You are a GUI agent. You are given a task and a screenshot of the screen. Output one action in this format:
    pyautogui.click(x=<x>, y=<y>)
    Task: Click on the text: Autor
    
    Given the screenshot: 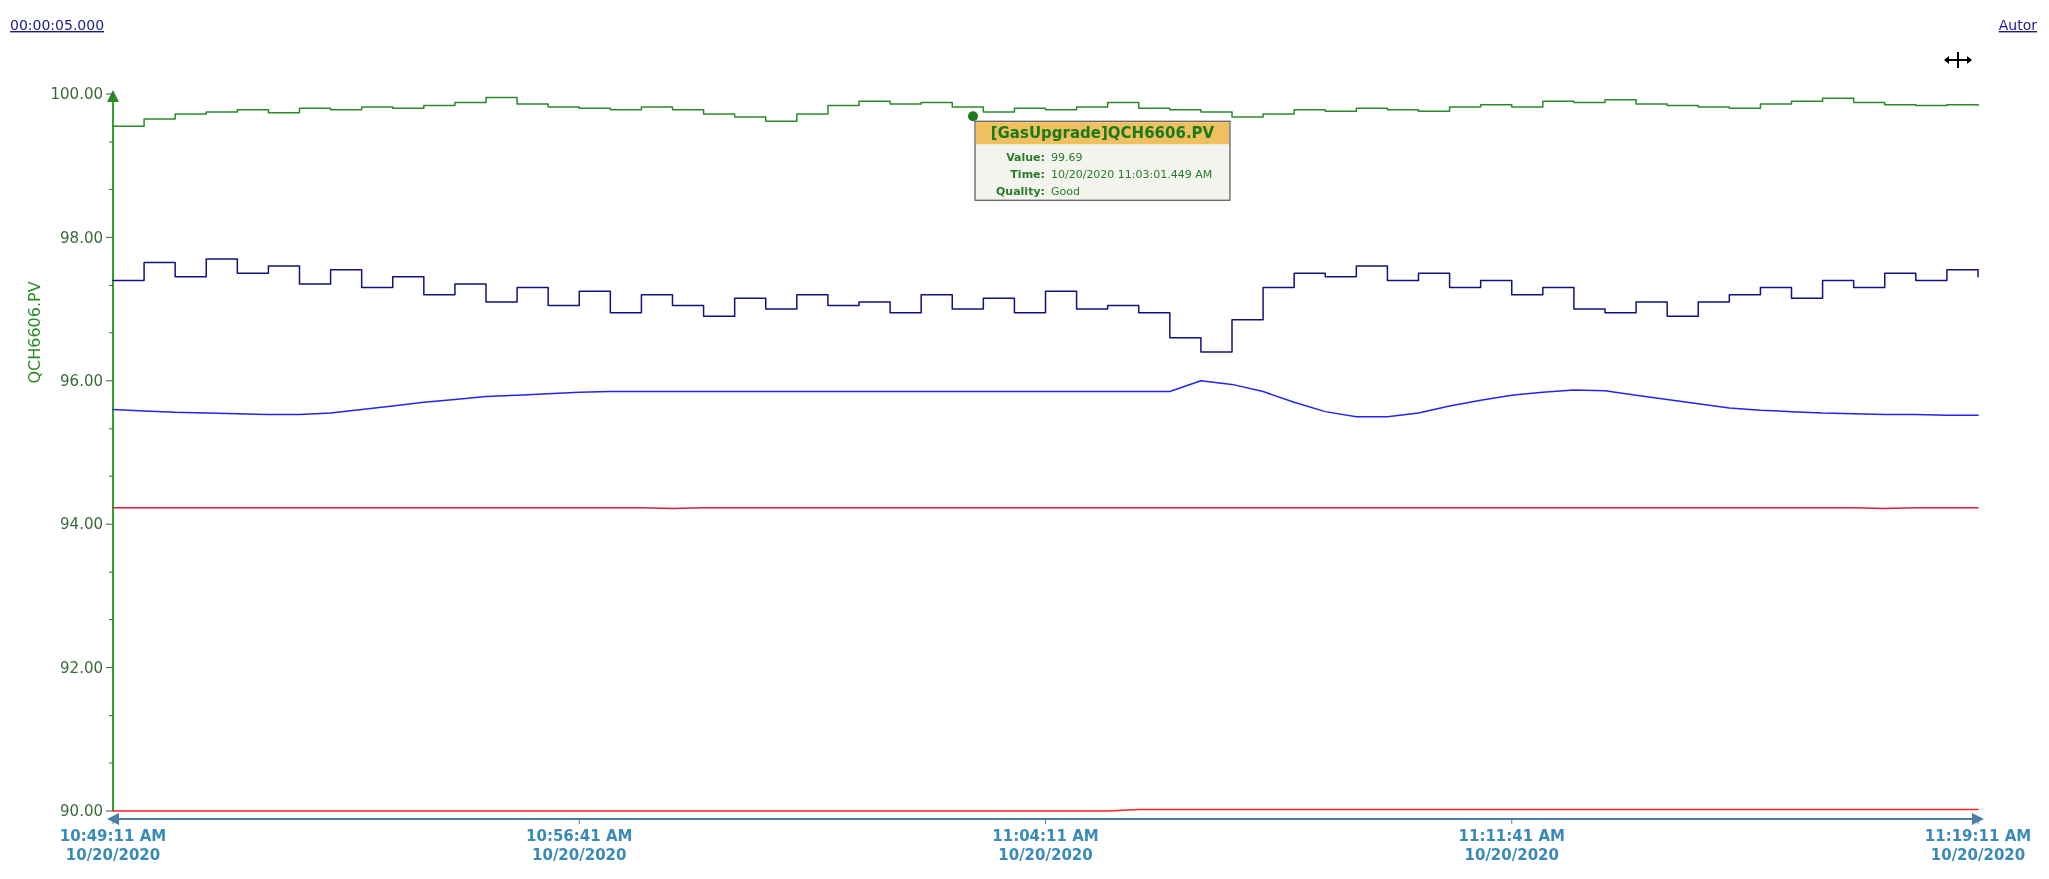 What is the action you would take?
    pyautogui.click(x=2018, y=25)
    